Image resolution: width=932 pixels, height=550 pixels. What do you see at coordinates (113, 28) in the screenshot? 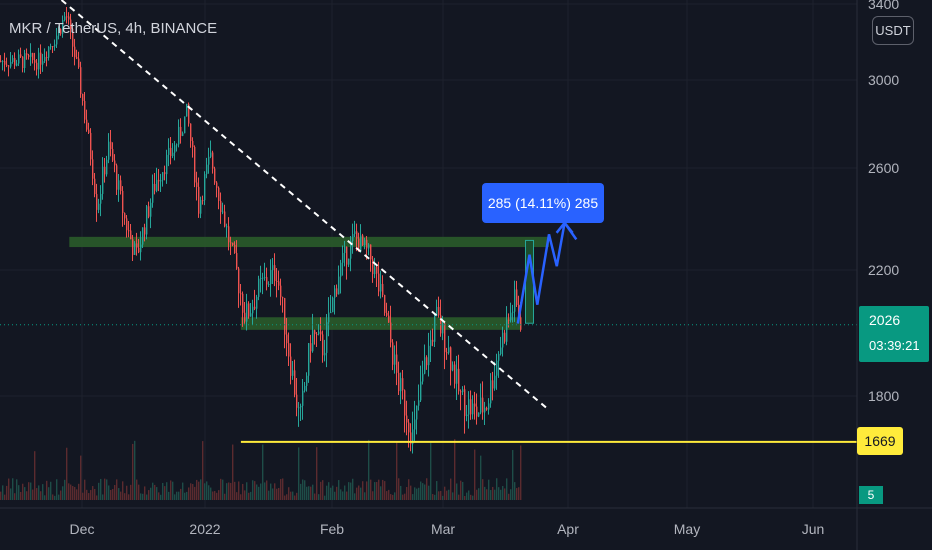
I see `symbol-title: MKR / TetherUS, 4h, BINANCE` at bounding box center [113, 28].